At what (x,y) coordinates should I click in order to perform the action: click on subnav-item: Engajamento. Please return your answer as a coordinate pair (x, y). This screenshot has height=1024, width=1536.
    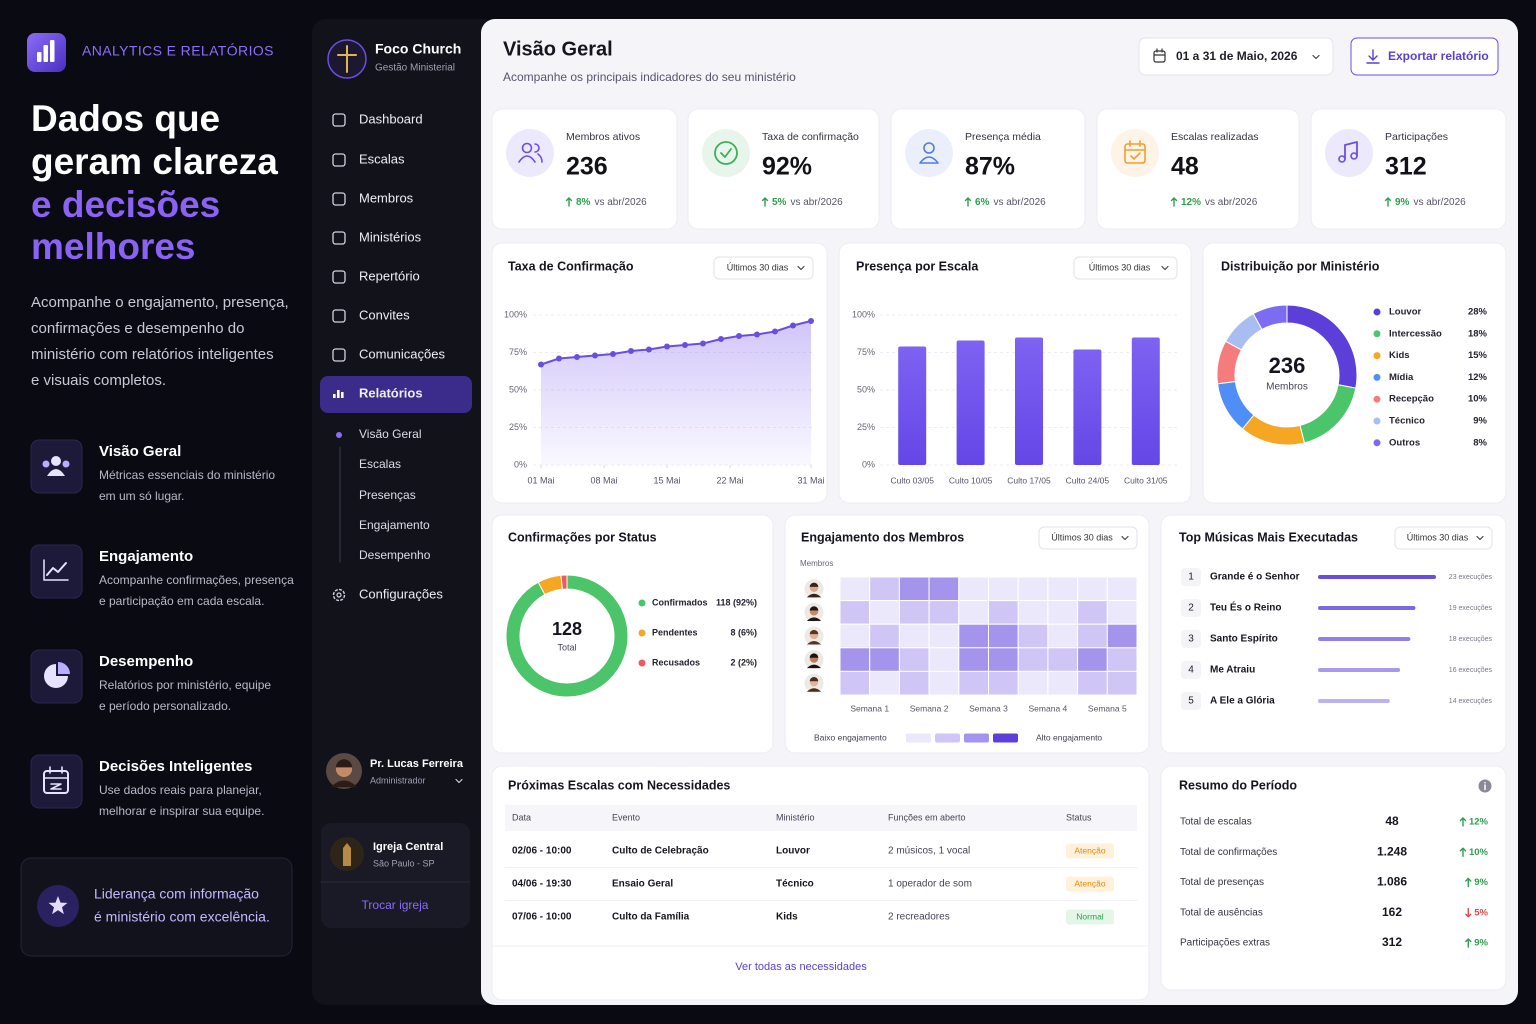
    Looking at the image, I should click on (394, 525).